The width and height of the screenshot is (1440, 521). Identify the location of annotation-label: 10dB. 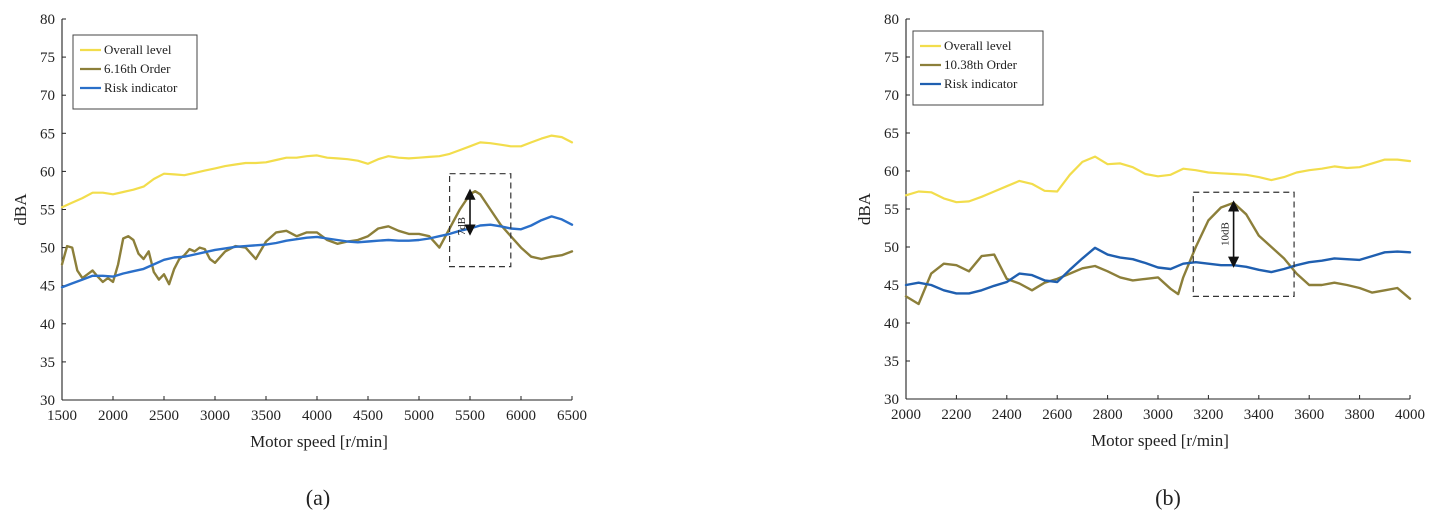
(1226, 234).